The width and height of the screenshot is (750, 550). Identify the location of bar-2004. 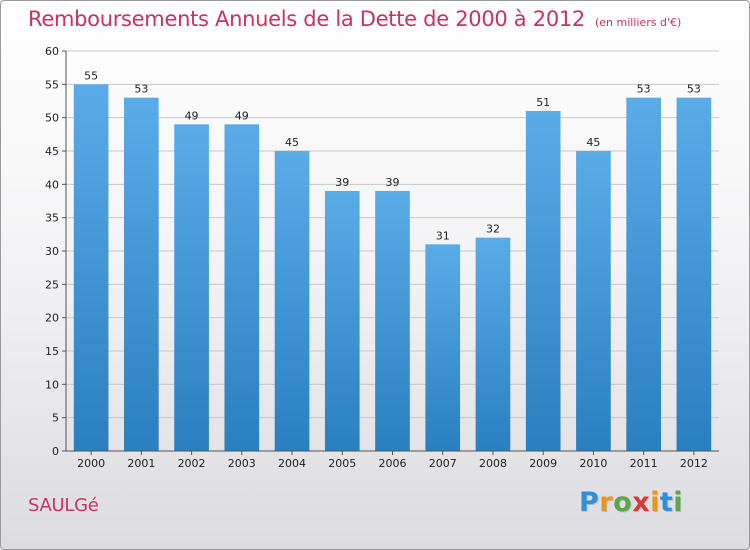
(292, 301).